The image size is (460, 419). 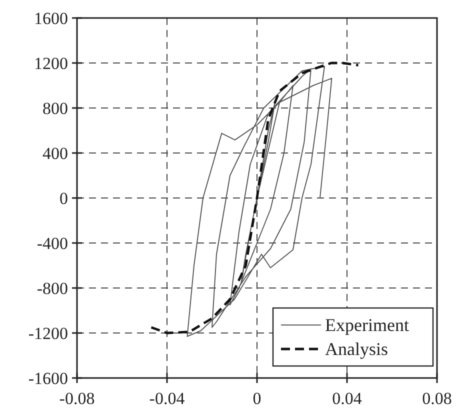 What do you see at coordinates (167, 398) in the screenshot?
I see `x-tick-label: -0.04` at bounding box center [167, 398].